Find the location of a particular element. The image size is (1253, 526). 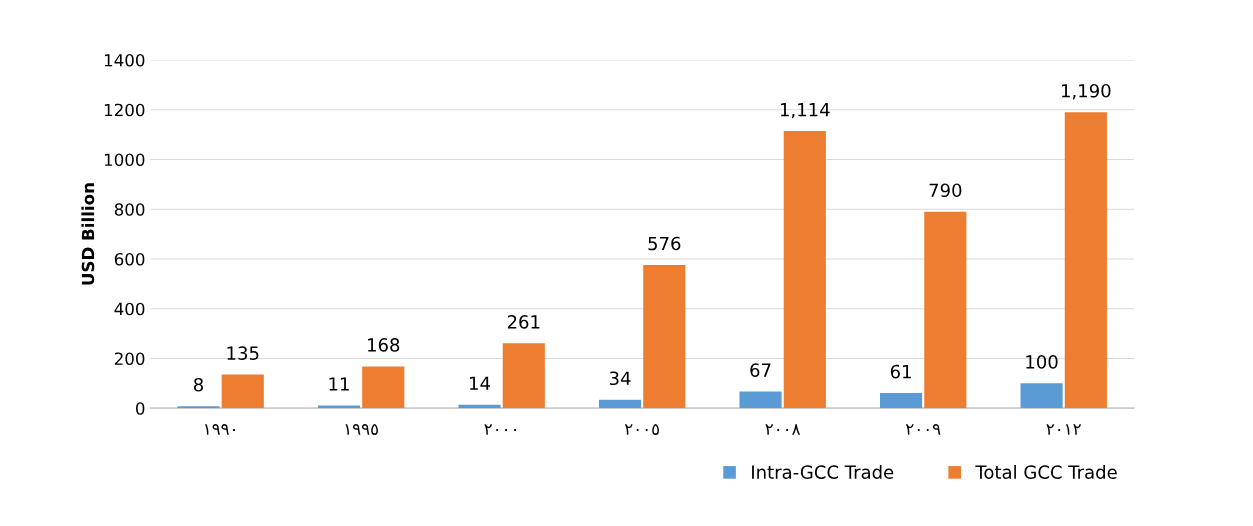

y-tick-label: 600 is located at coordinates (129, 259).